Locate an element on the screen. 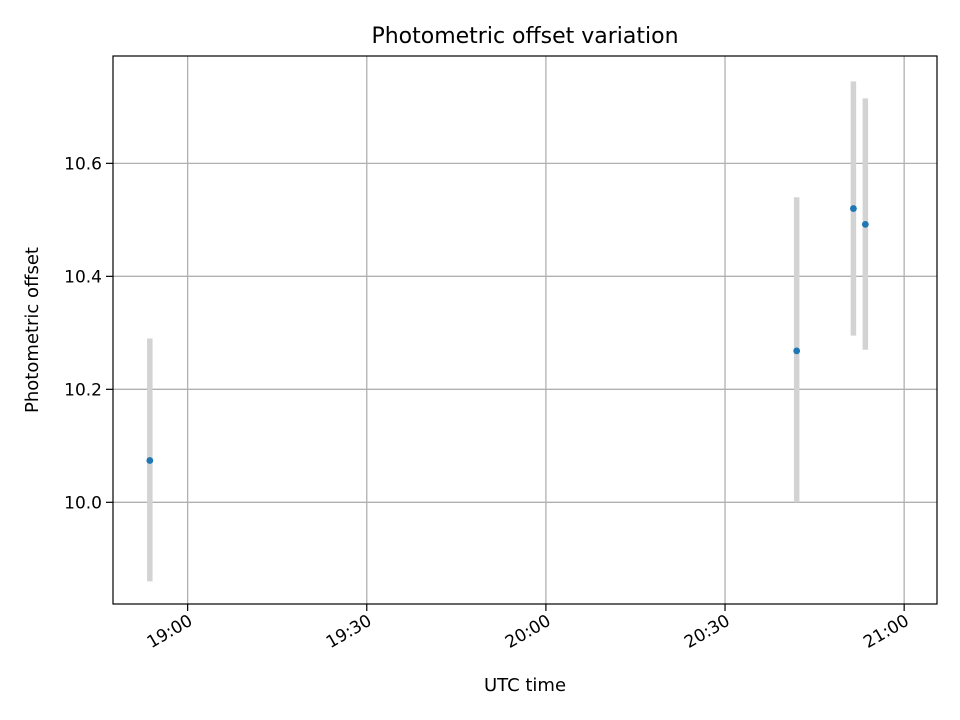 The height and width of the screenshot is (720, 960). y-tick-label: 10.6 is located at coordinates (83, 164).